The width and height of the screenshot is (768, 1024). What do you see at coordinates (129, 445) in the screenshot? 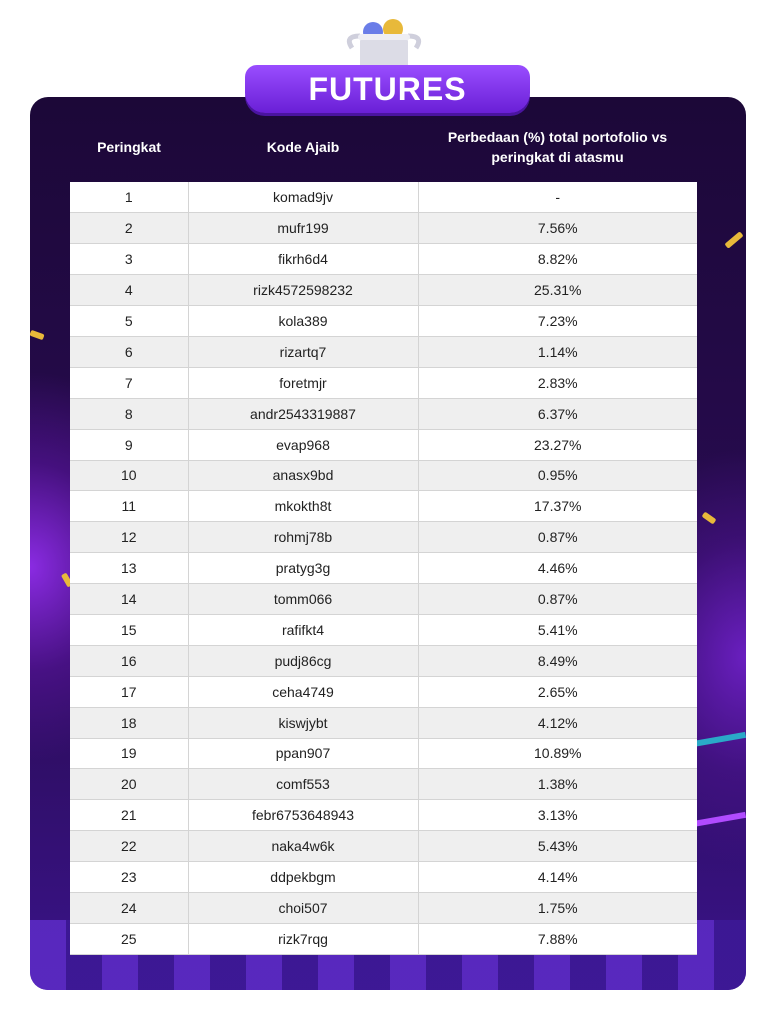
I see `cell-rank: 9` at bounding box center [129, 445].